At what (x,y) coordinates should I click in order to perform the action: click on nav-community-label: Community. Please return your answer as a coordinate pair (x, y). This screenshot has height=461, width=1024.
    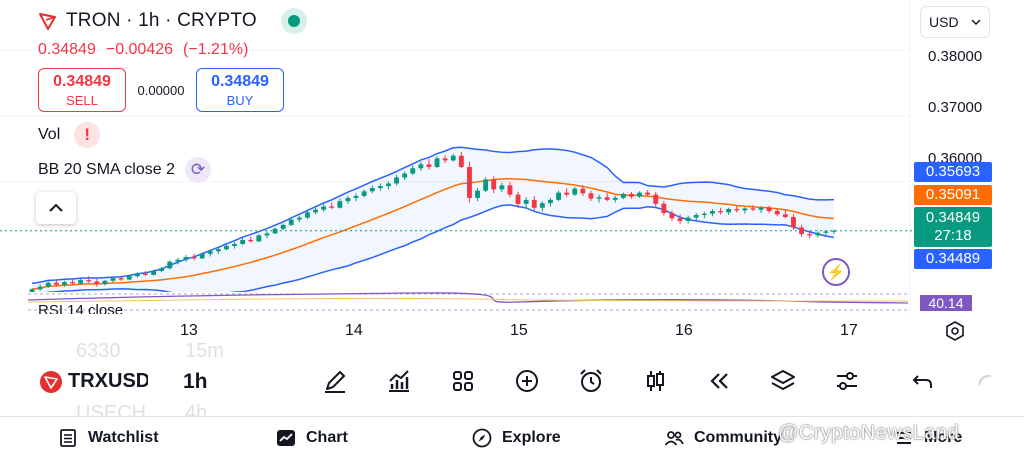
    Looking at the image, I should click on (738, 437).